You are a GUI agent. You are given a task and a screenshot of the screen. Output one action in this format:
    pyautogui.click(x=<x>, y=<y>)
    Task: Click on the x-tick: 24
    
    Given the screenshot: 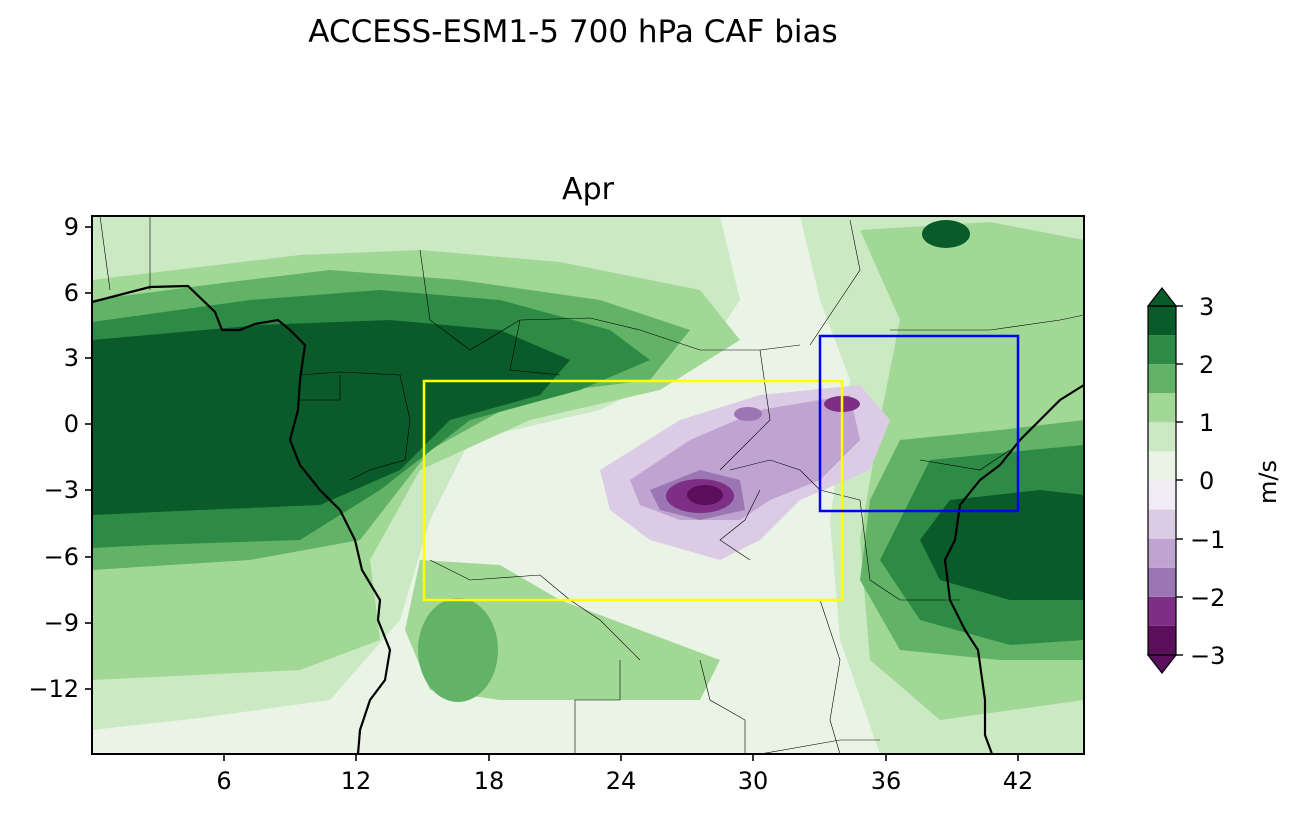 What is the action you would take?
    pyautogui.click(x=621, y=774)
    